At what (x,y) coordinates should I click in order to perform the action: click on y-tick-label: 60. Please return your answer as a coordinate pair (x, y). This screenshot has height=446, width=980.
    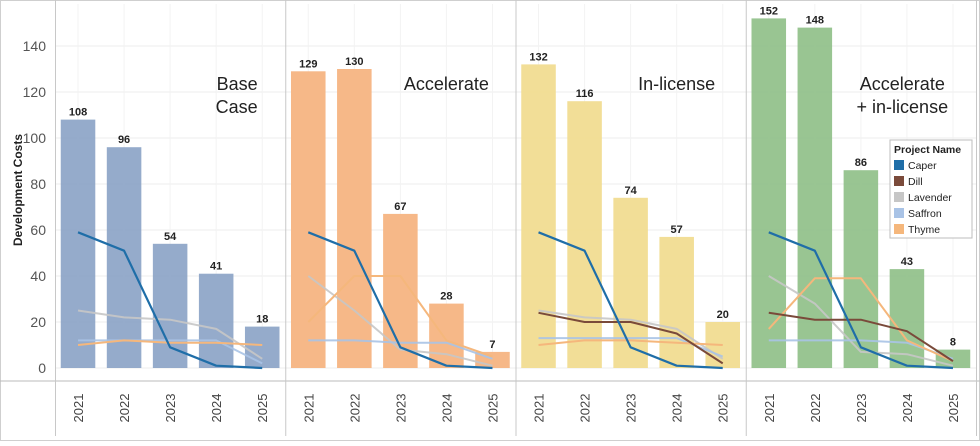
    Looking at the image, I should click on (38, 230).